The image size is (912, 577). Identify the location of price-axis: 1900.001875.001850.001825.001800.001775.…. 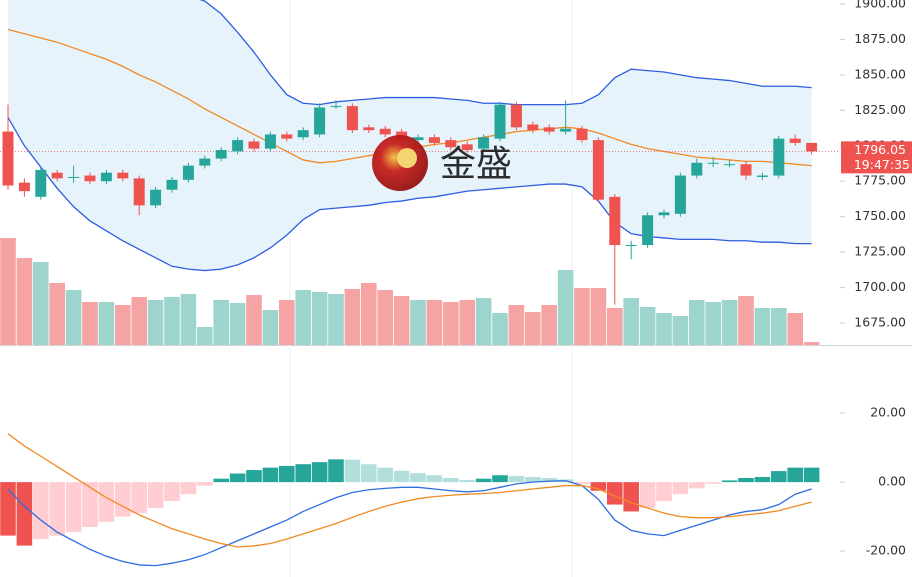
(876, 279).